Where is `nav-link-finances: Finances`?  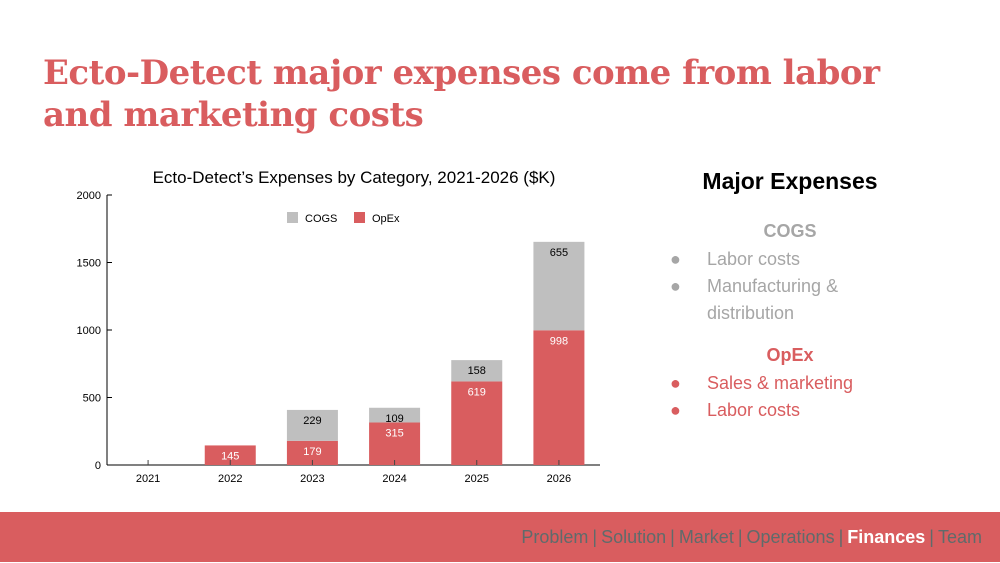
nav-link-finances: Finances is located at coordinates (886, 537).